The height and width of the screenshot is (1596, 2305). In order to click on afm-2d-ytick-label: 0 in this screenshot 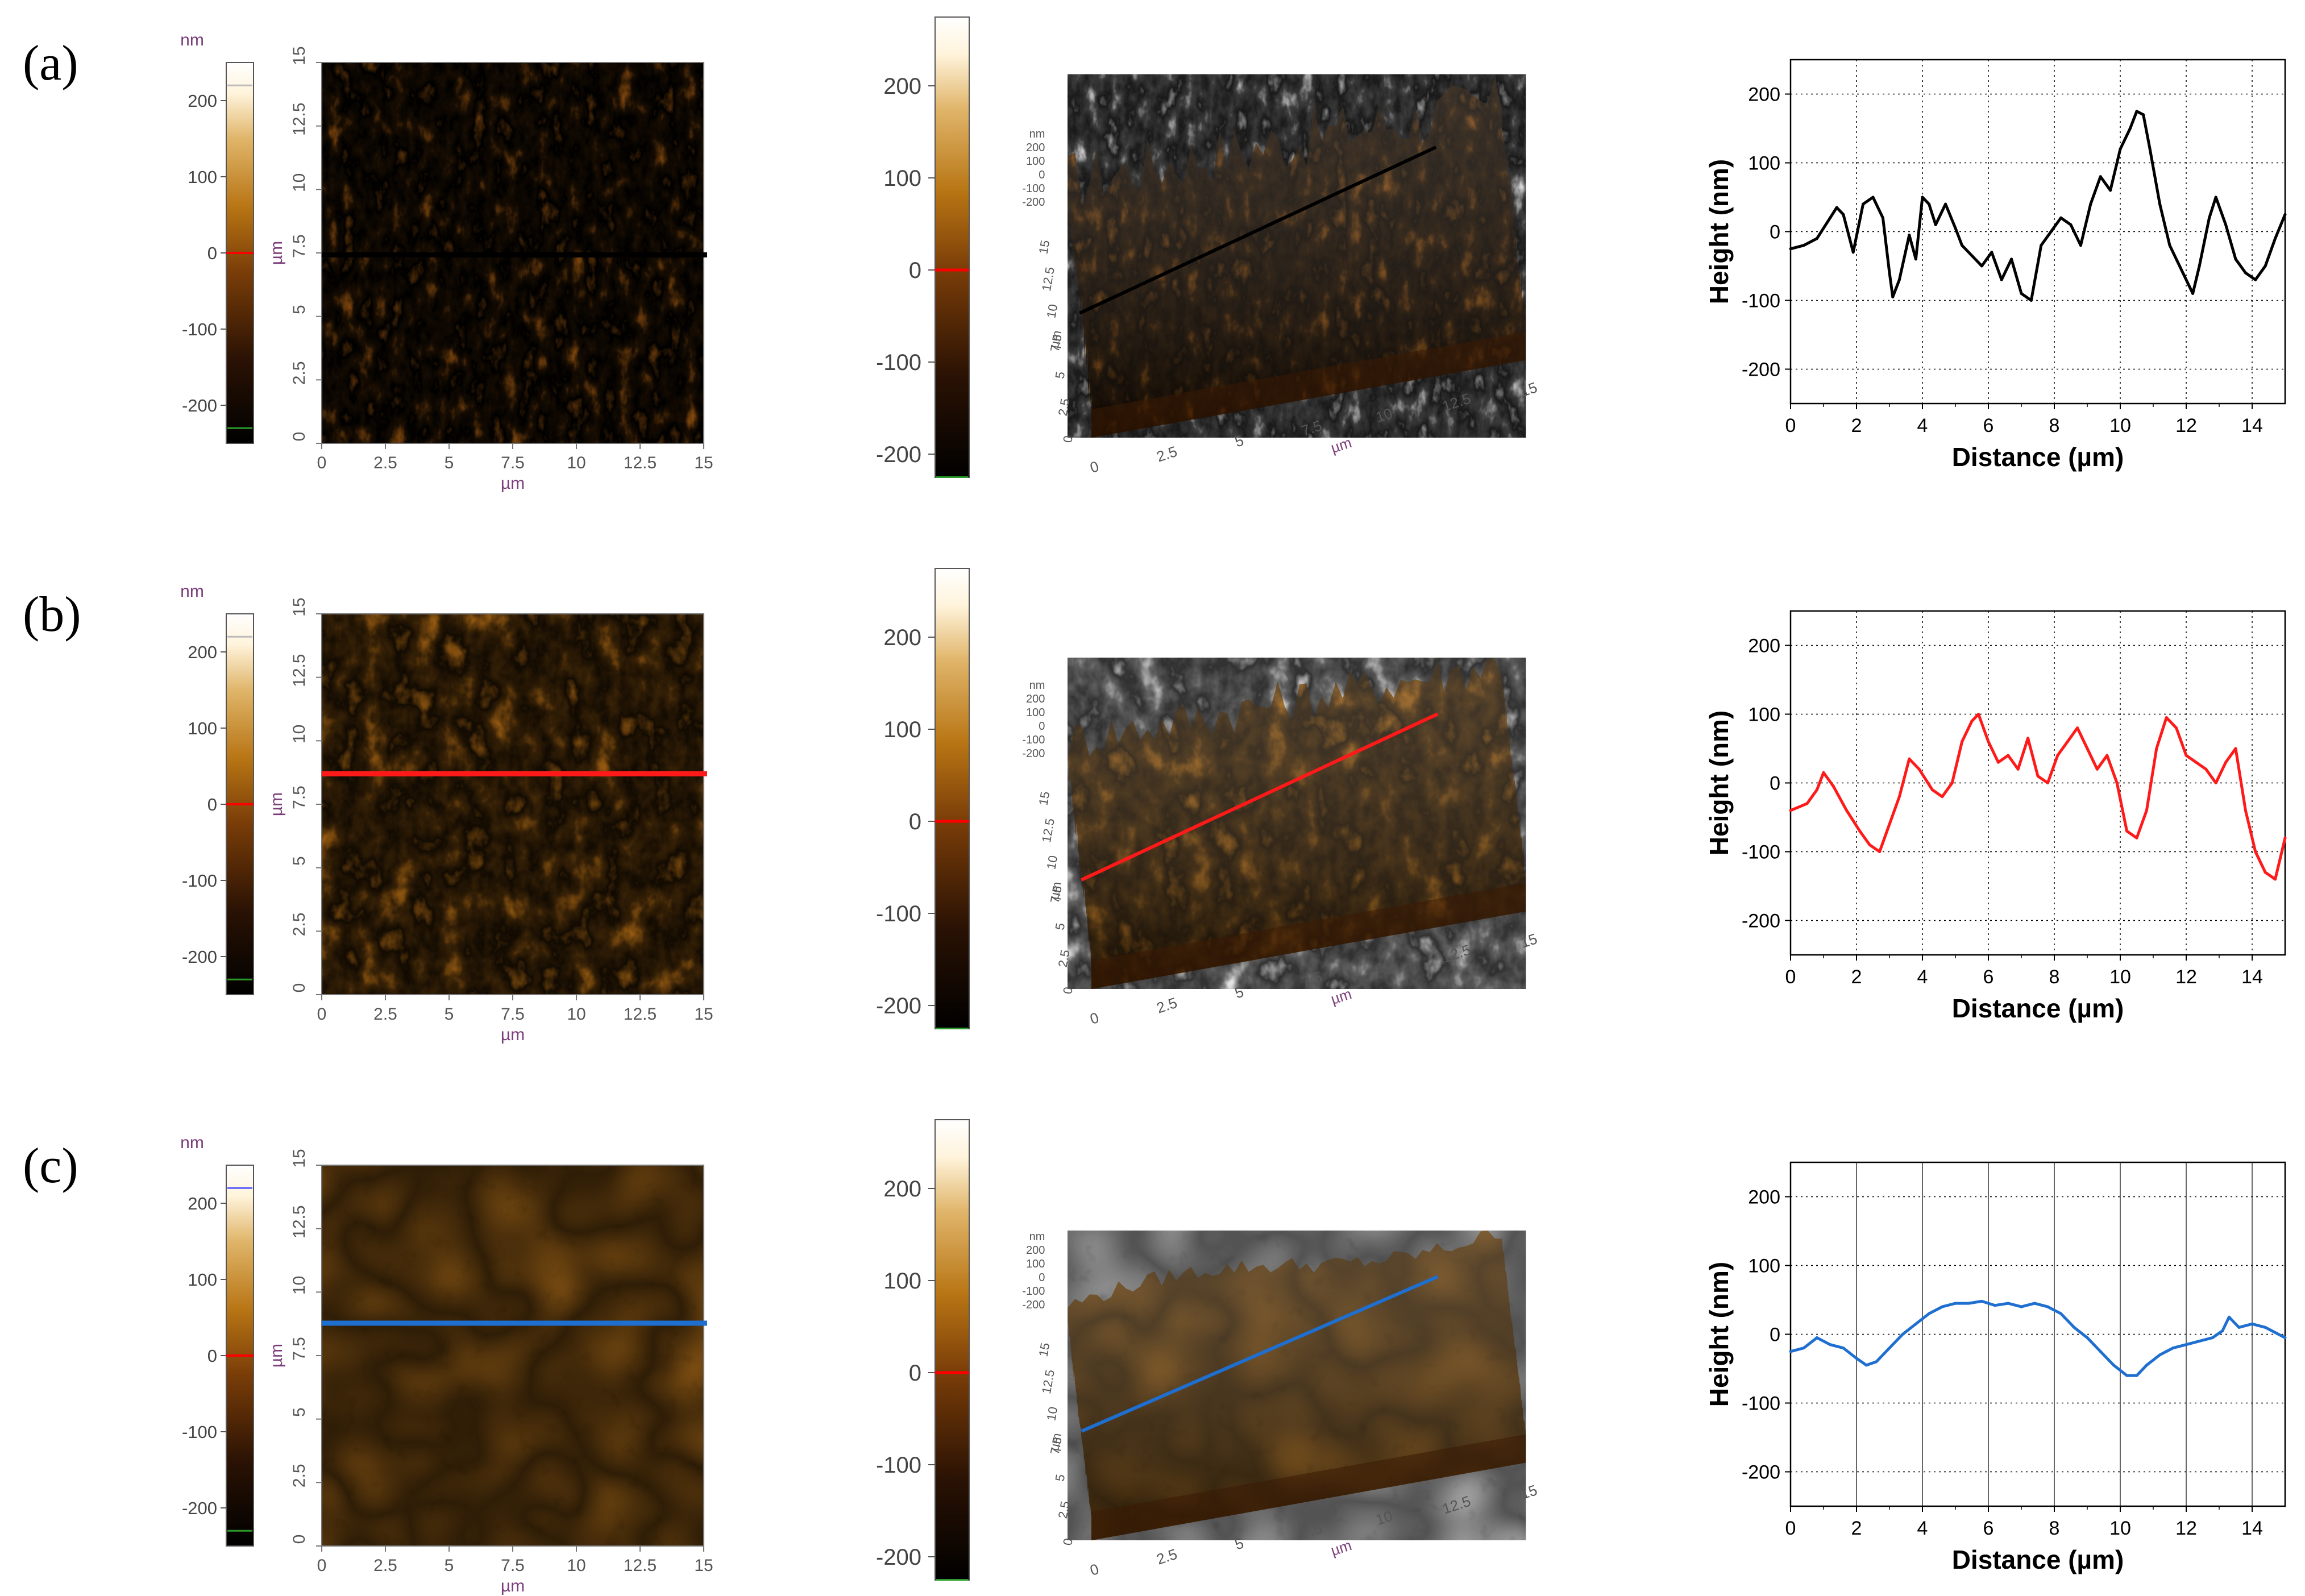, I will do `click(299, 988)`.